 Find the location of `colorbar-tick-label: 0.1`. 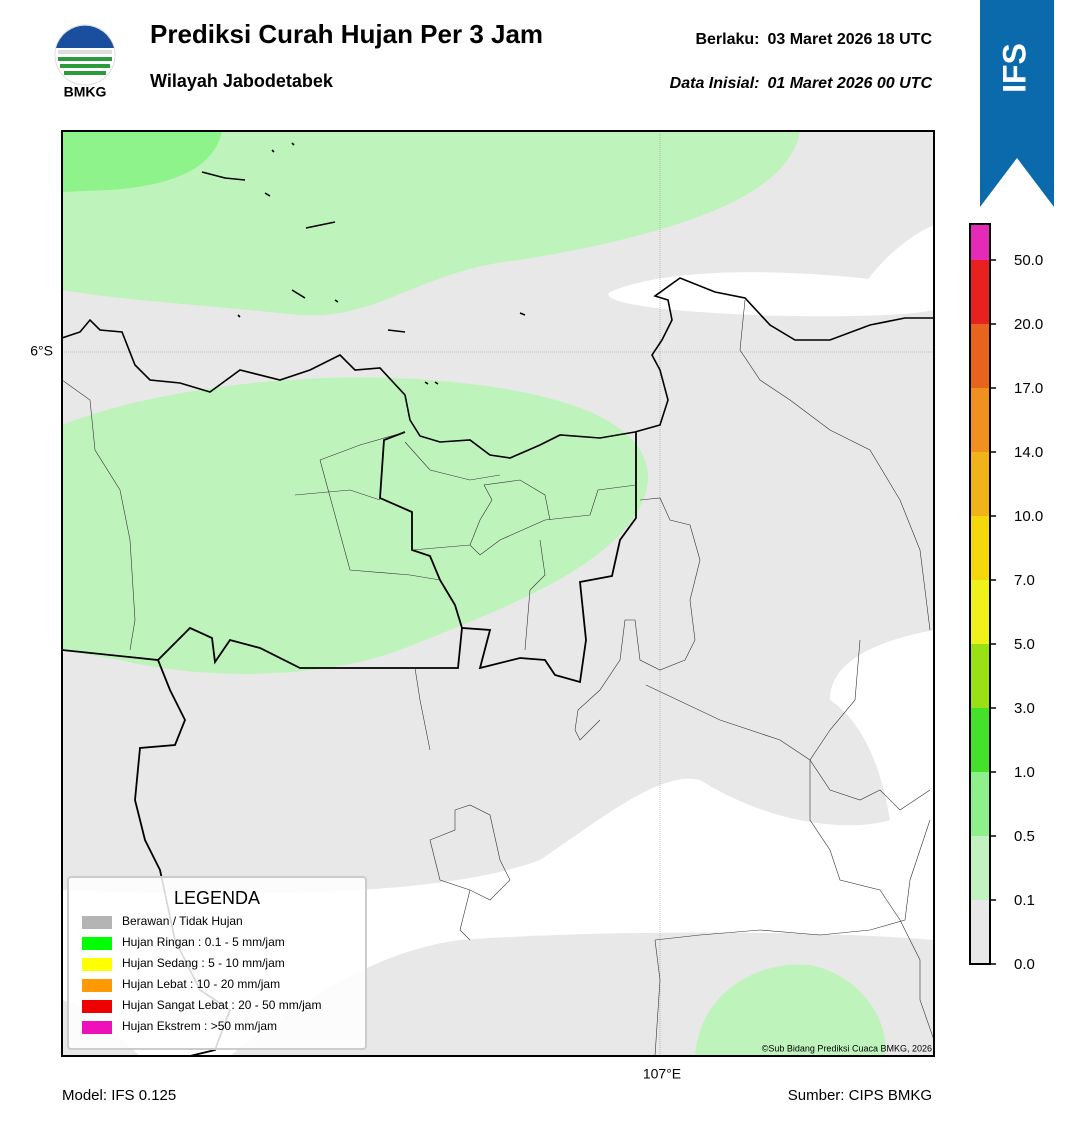

colorbar-tick-label: 0.1 is located at coordinates (1024, 900).